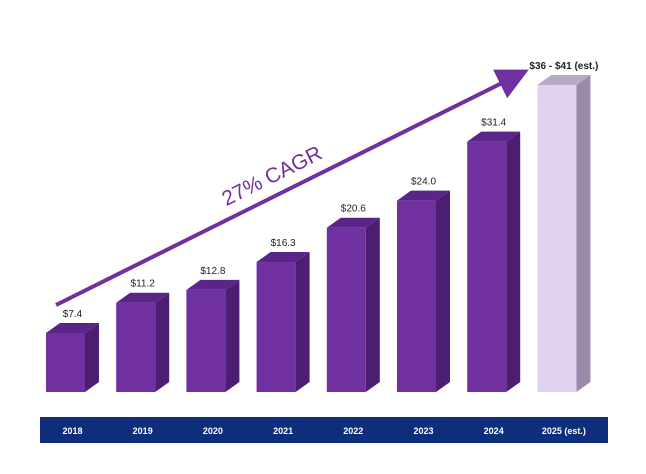 The image size is (646, 474). What do you see at coordinates (493, 123) in the screenshot?
I see `value-label: $31.4` at bounding box center [493, 123].